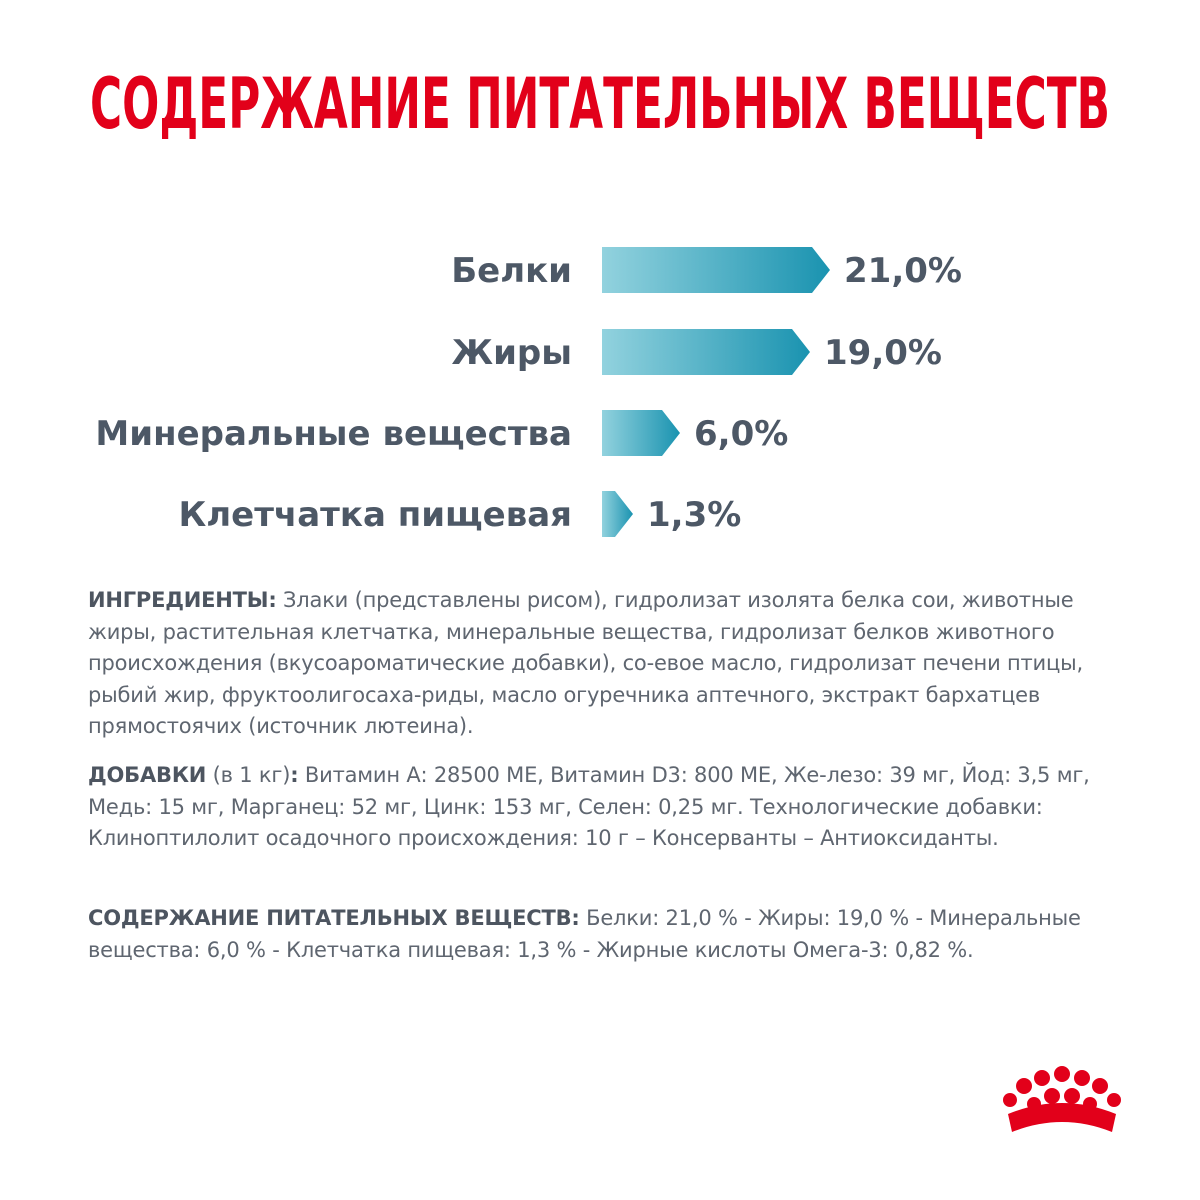 The width and height of the screenshot is (1200, 1200). Describe the element at coordinates (694, 515) in the screenshot. I see `value-label: 1,3%` at that location.